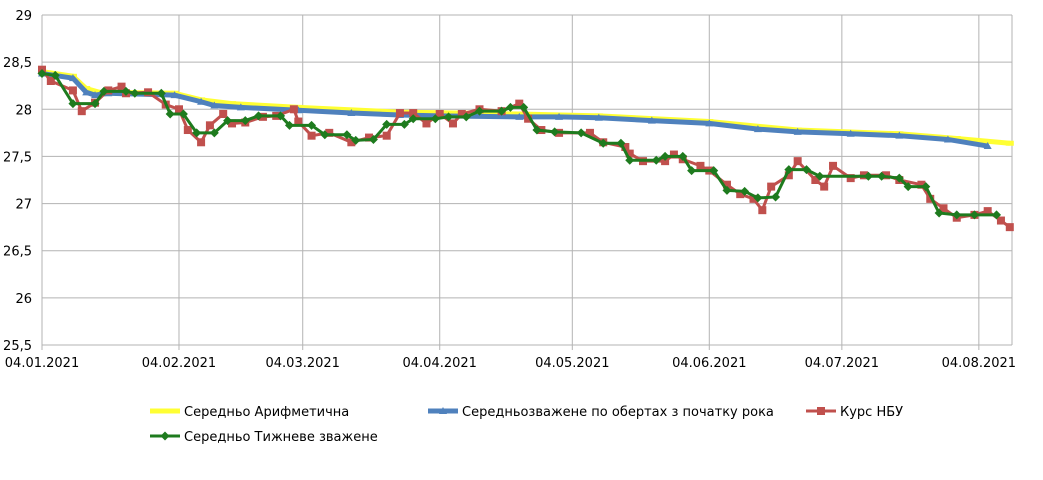 The height and width of the screenshot is (480, 1043). Describe the element at coordinates (281, 437) in the screenshot. I see `legend-label: Середньо Тижневе зважене` at that location.